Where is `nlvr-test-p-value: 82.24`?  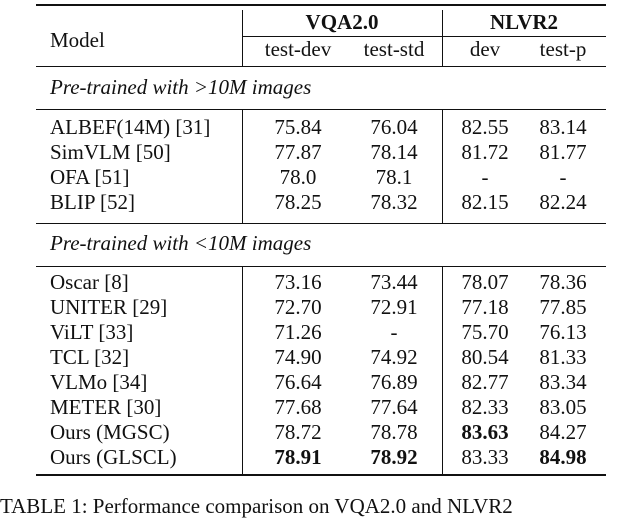
nlvr-test-p-value: 82.24 is located at coordinates (563, 202).